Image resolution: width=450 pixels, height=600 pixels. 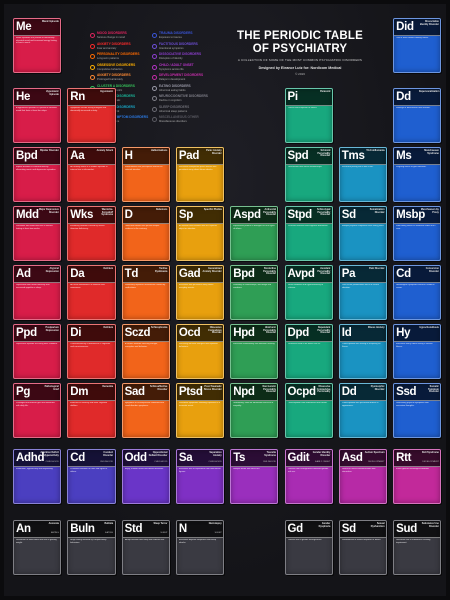 I want to click on tile-symbol: Rn, so click(x=78, y=97).